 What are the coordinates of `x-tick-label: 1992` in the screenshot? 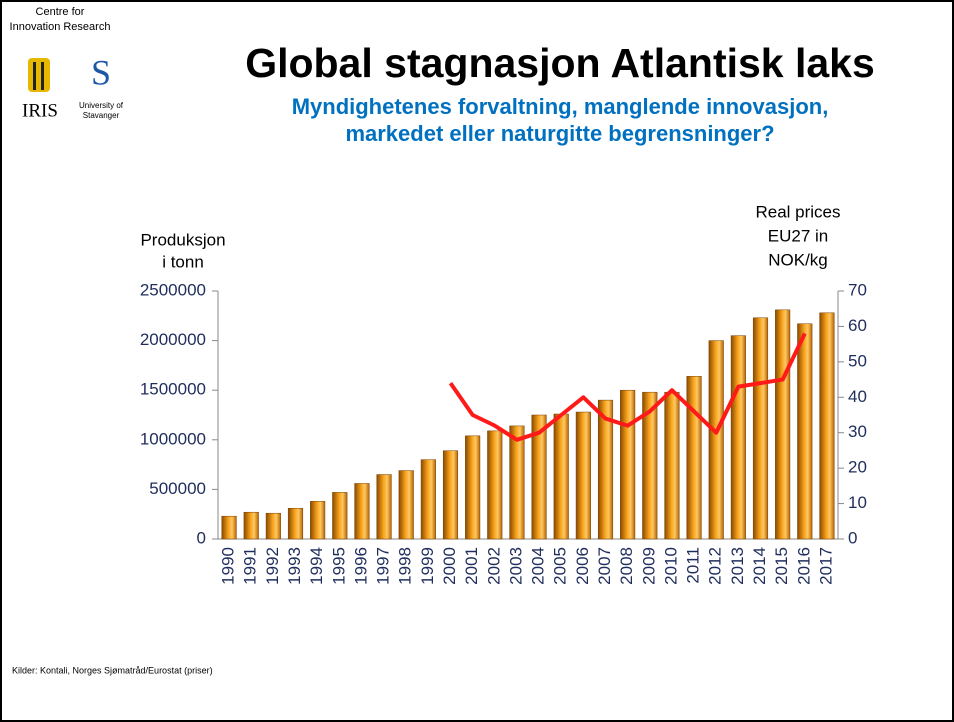 It's located at (272, 566).